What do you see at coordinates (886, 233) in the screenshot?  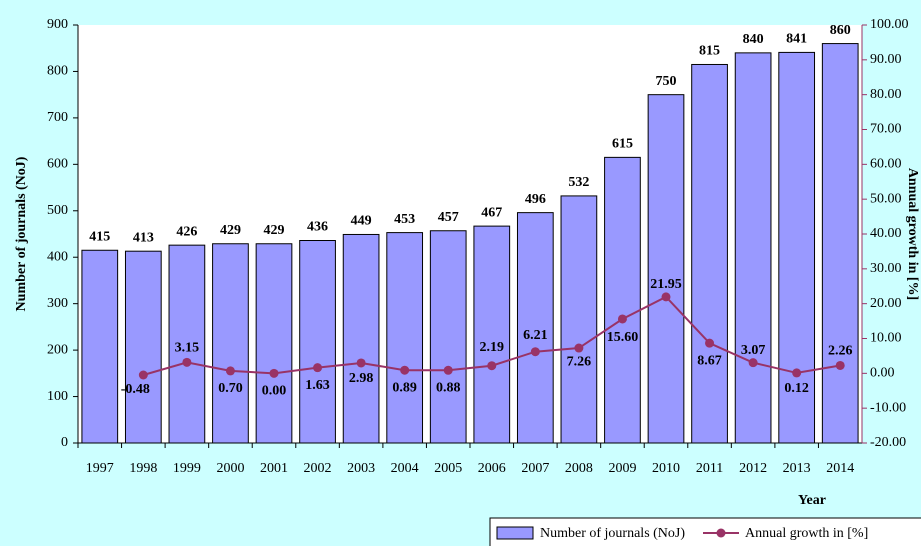 I see `y2-tick-label: 40.00` at bounding box center [886, 233].